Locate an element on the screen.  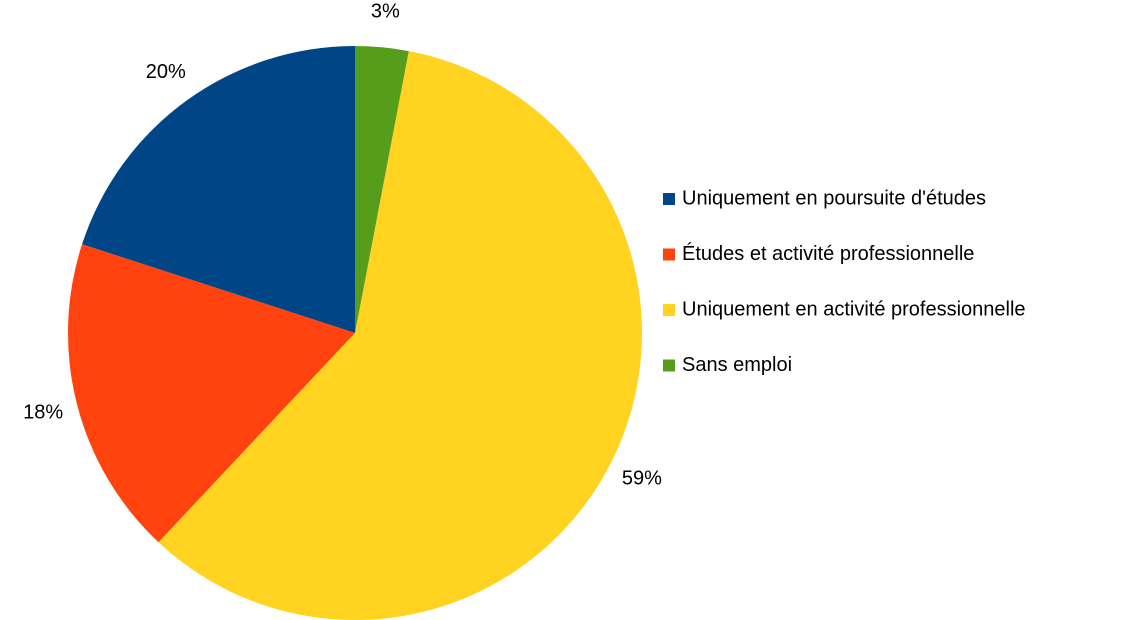
legend-label: Uniquement en activité professionnelle is located at coordinates (854, 309).